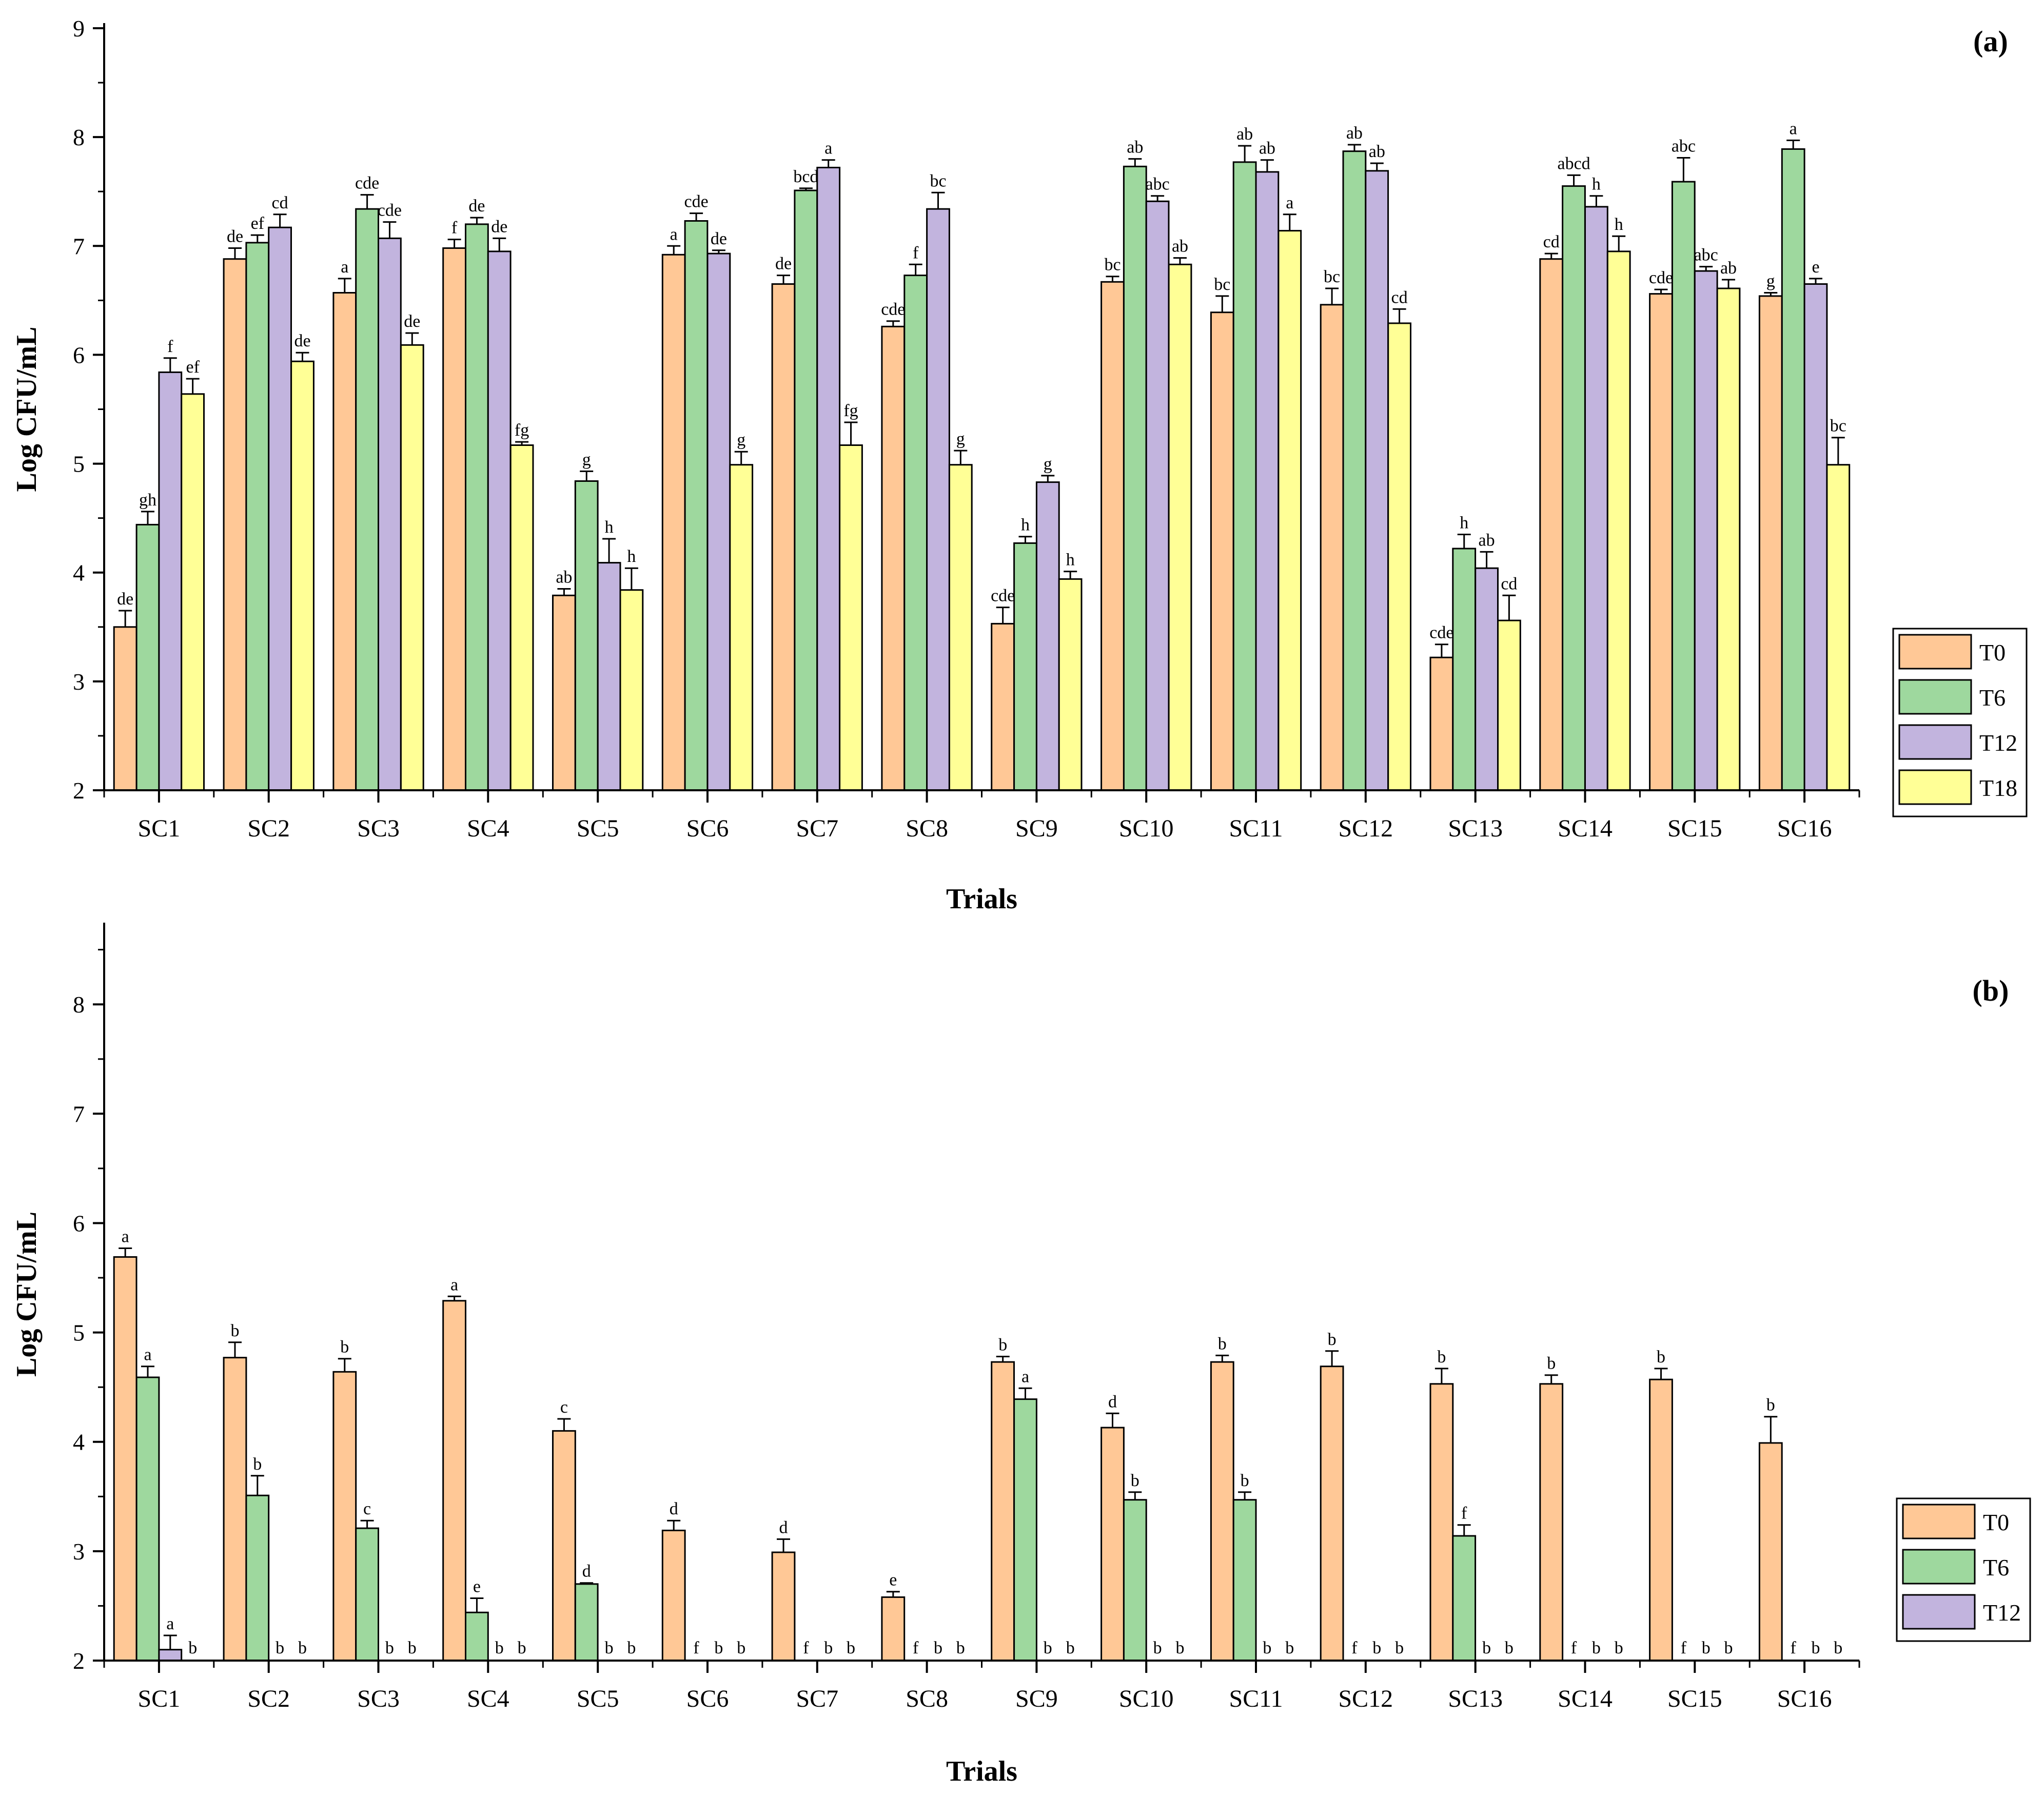  I want to click on bar-t6-sc15, so click(1684, 486).